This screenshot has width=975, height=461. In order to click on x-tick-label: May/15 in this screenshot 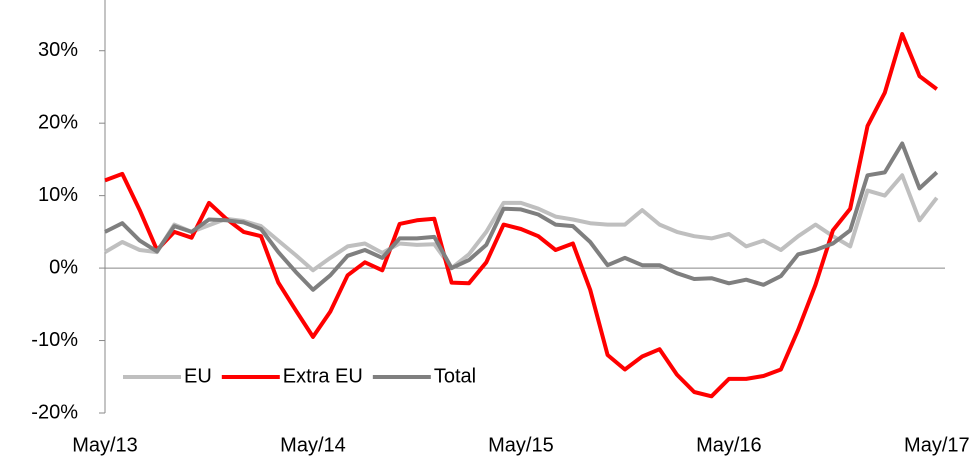, I will do `click(521, 445)`.